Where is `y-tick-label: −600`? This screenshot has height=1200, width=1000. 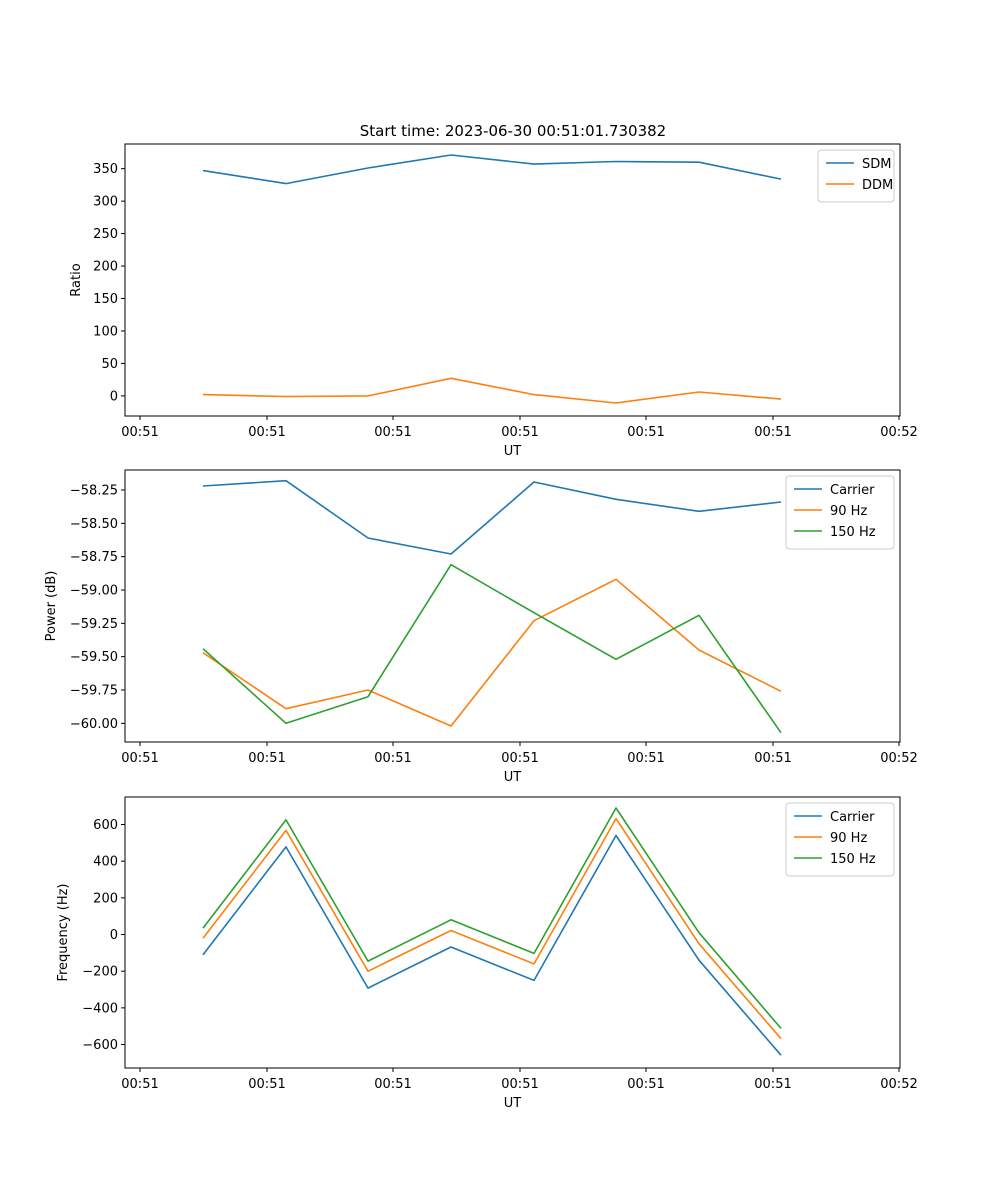 y-tick-label: −600 is located at coordinates (100, 1045).